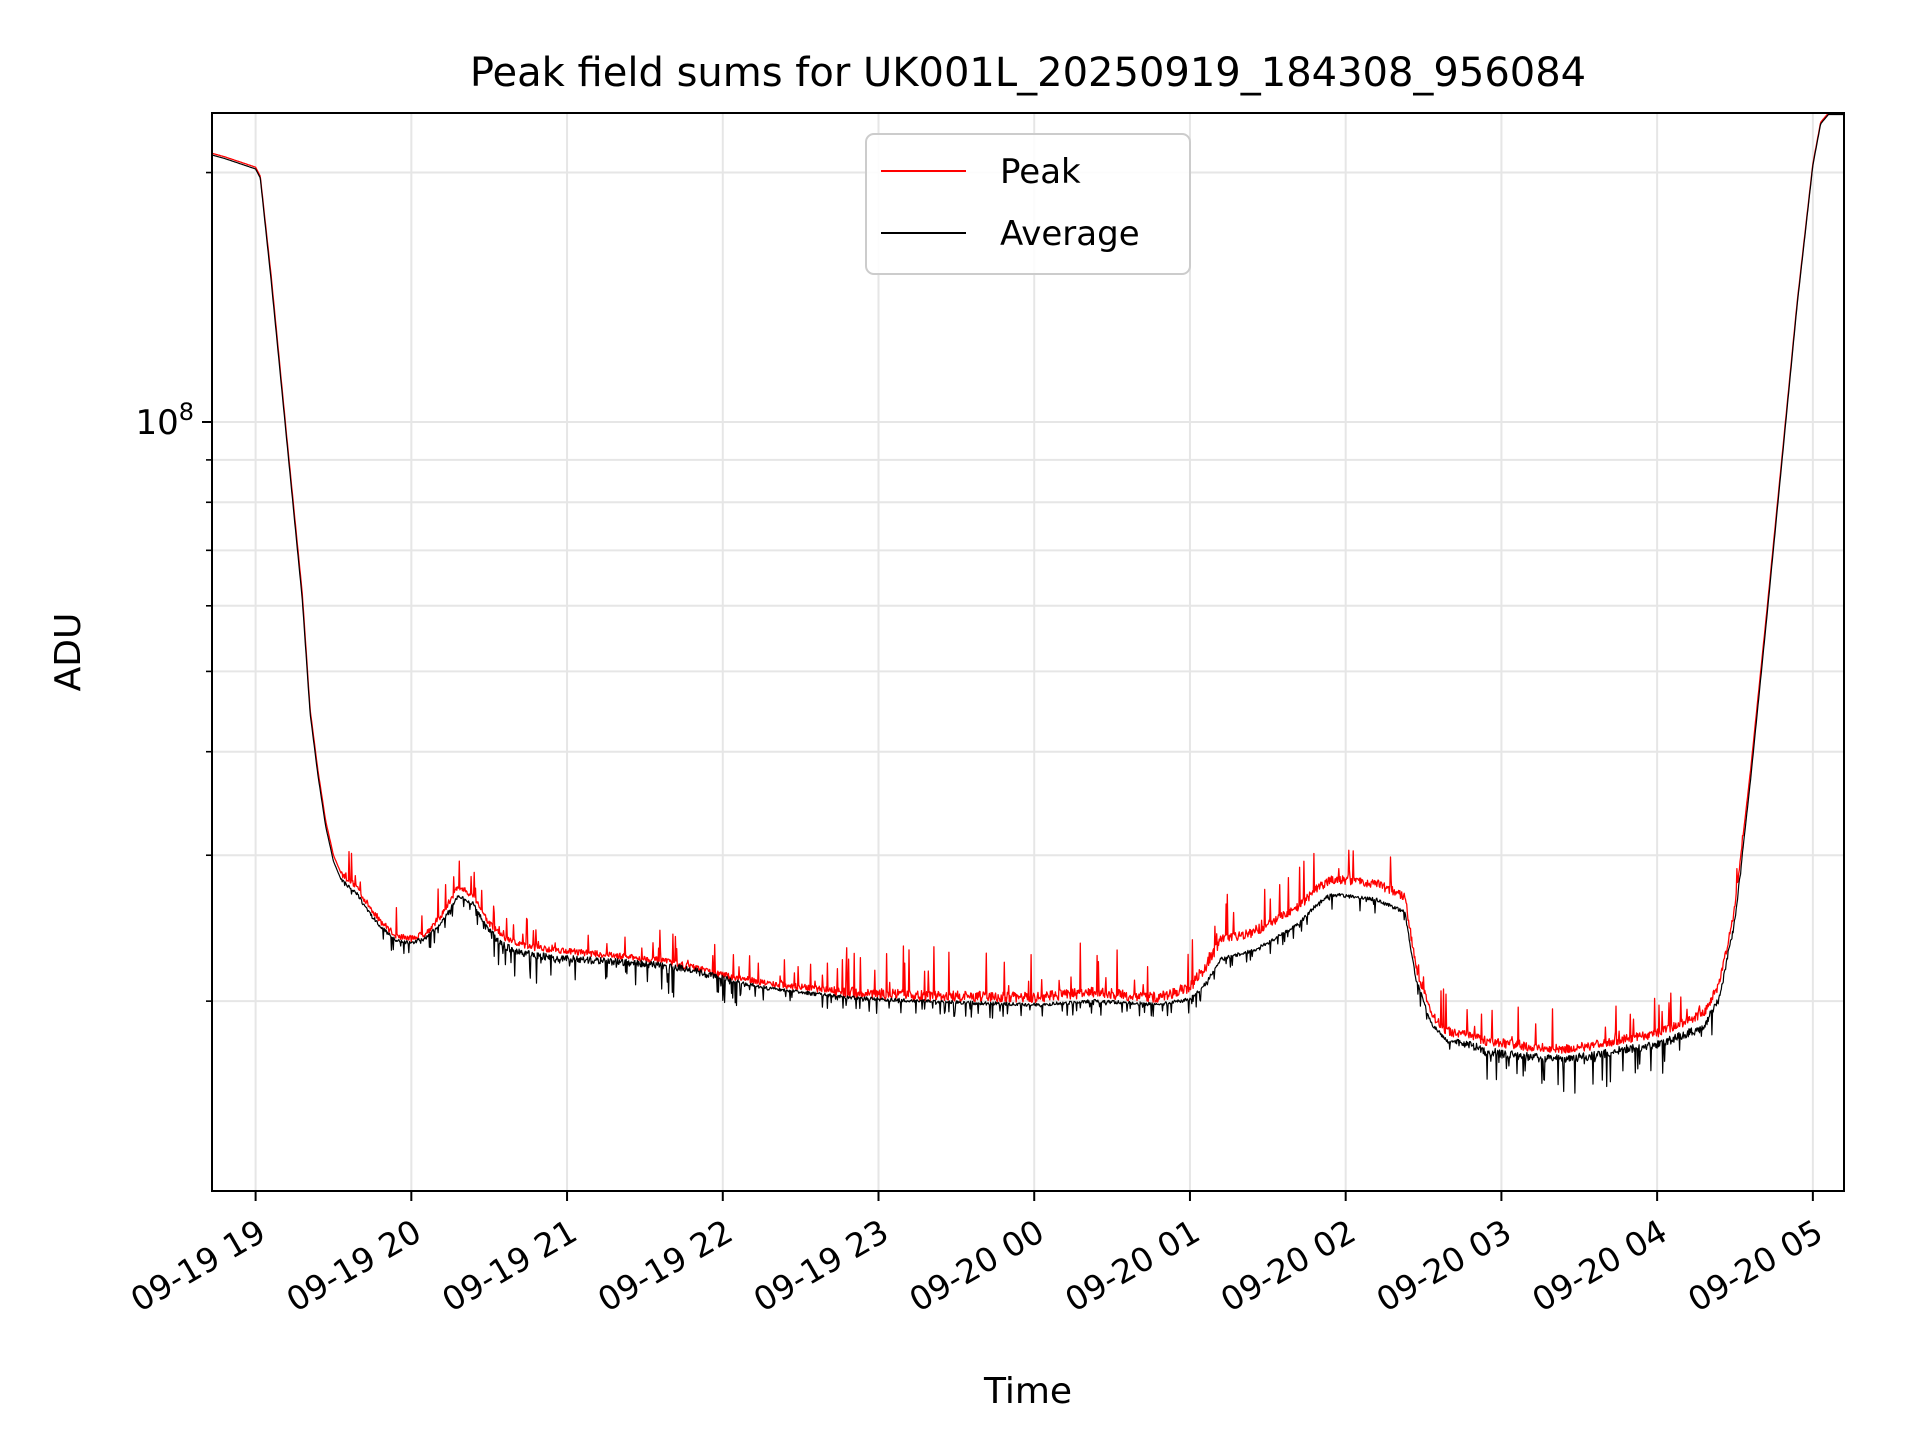  Describe the element at coordinates (186, 412) in the screenshot. I see `y-tick-label-exponent: 8` at that location.